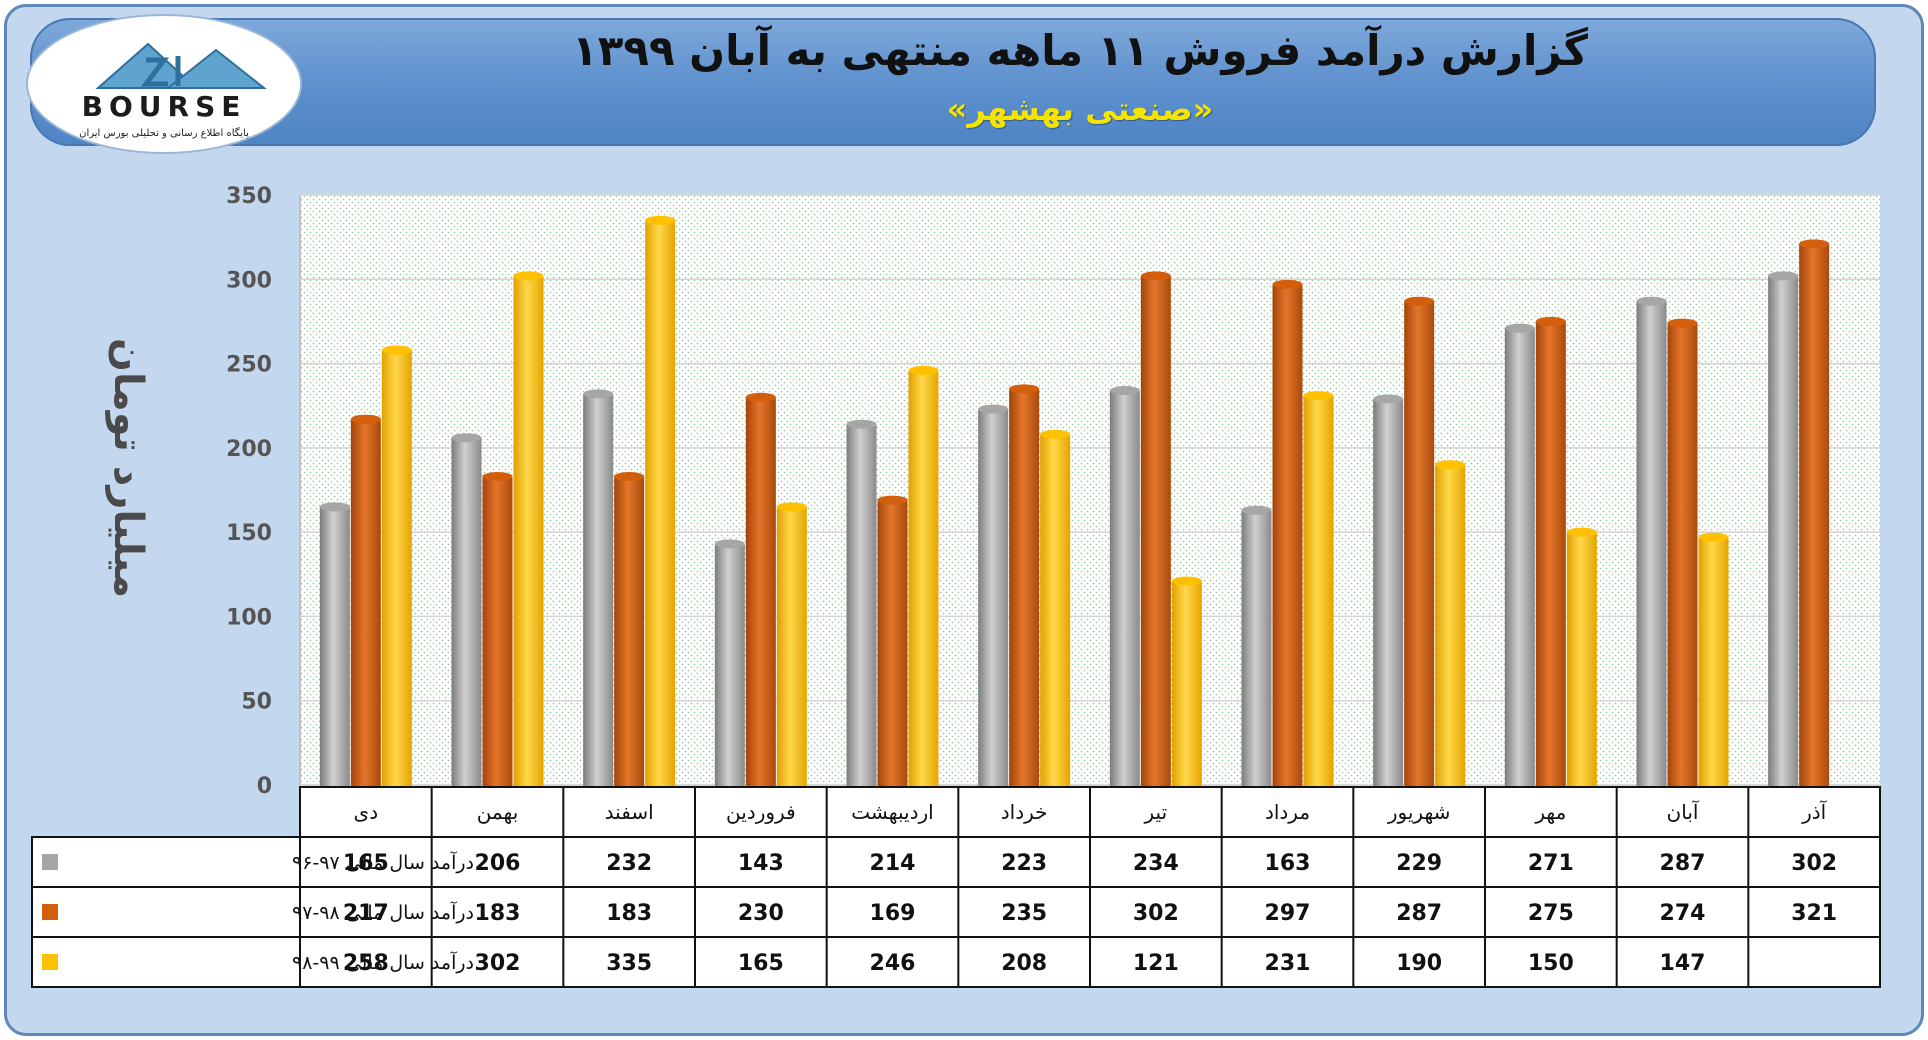 This screenshot has height=1040, width=1928. What do you see at coordinates (249, 533) in the screenshot?
I see `y-tick-label: 150` at bounding box center [249, 533].